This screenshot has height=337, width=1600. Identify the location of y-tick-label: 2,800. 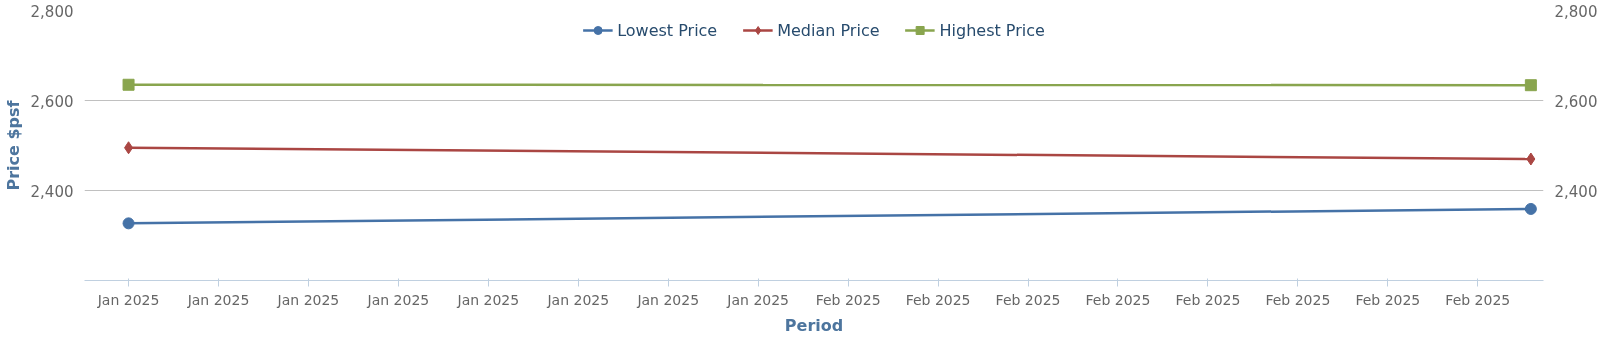
(52, 11).